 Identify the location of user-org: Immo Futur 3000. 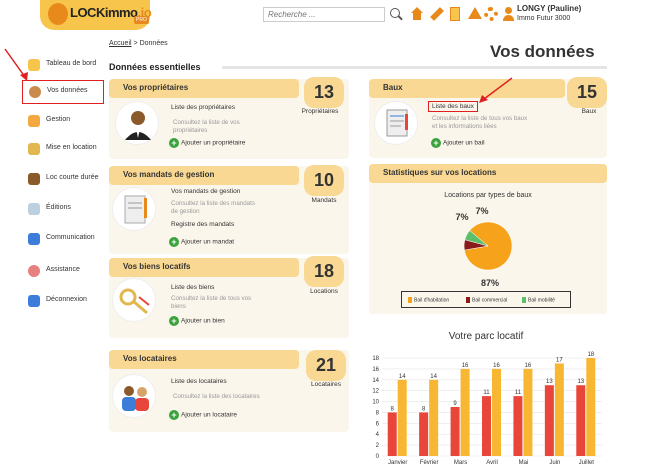
(544, 18).